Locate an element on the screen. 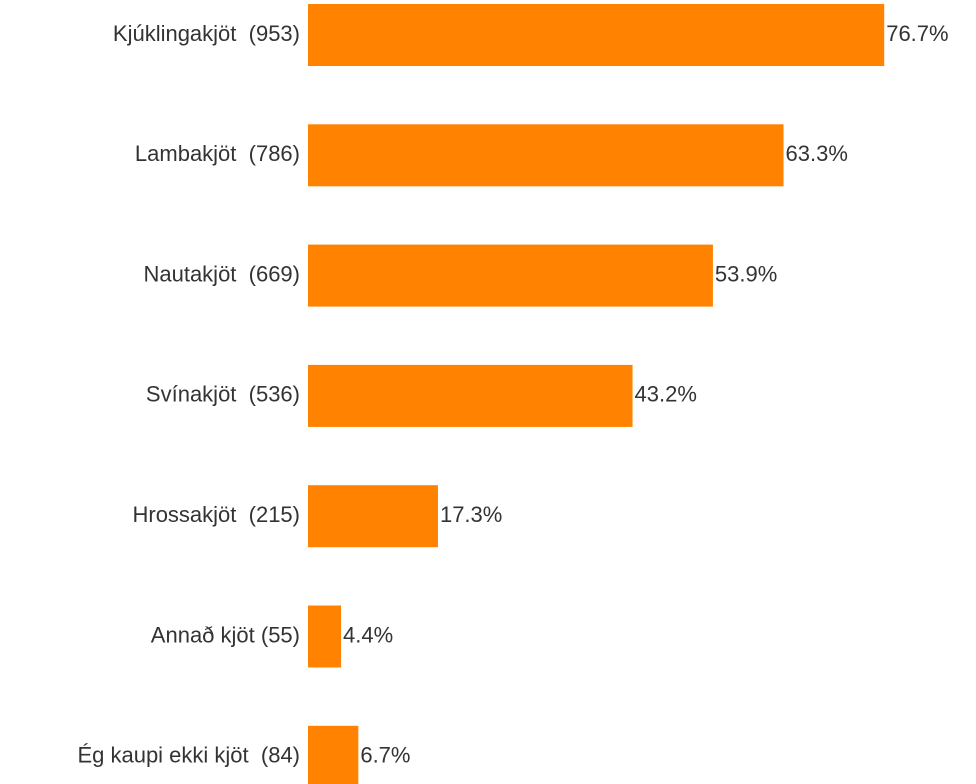 The height and width of the screenshot is (784, 976). value-label: 53.9% is located at coordinates (746, 273).